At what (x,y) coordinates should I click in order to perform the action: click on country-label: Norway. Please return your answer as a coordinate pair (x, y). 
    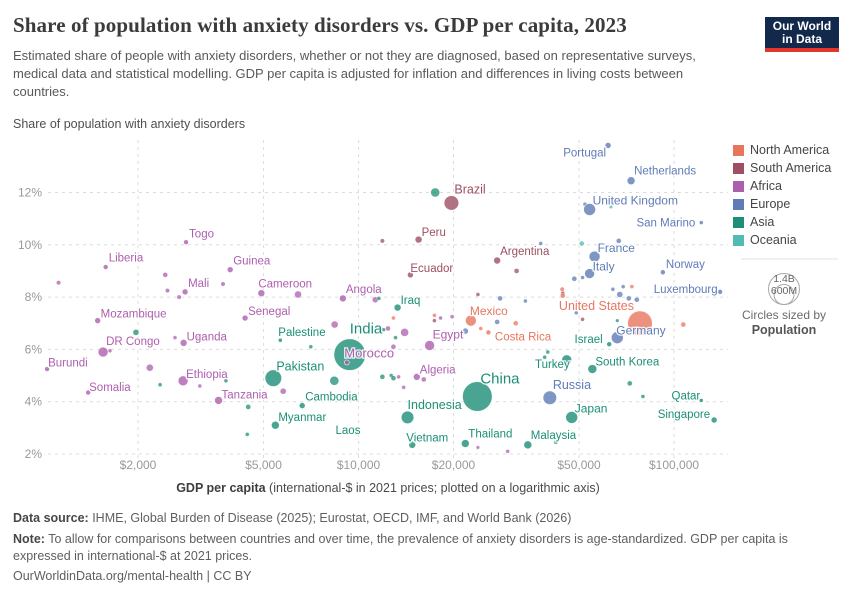
    Looking at the image, I should click on (686, 265).